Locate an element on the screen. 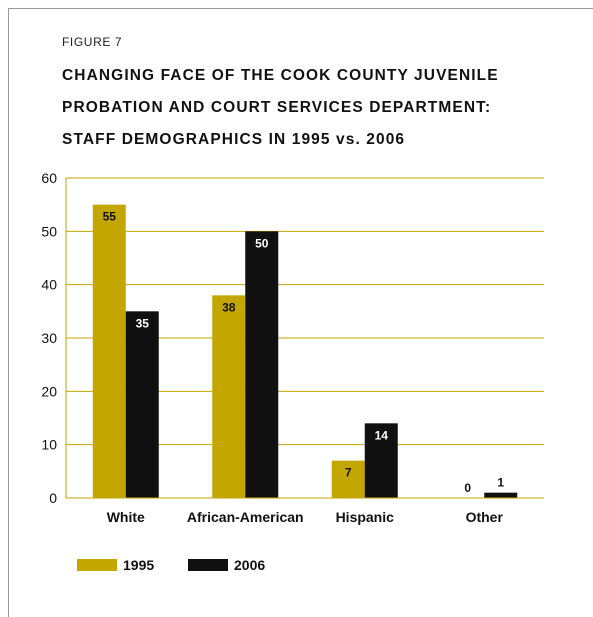 This screenshot has height=617, width=593. title-line-3: STAFF DEMOGRAPHICS IN 1995 vs. 2006 is located at coordinates (234, 139).